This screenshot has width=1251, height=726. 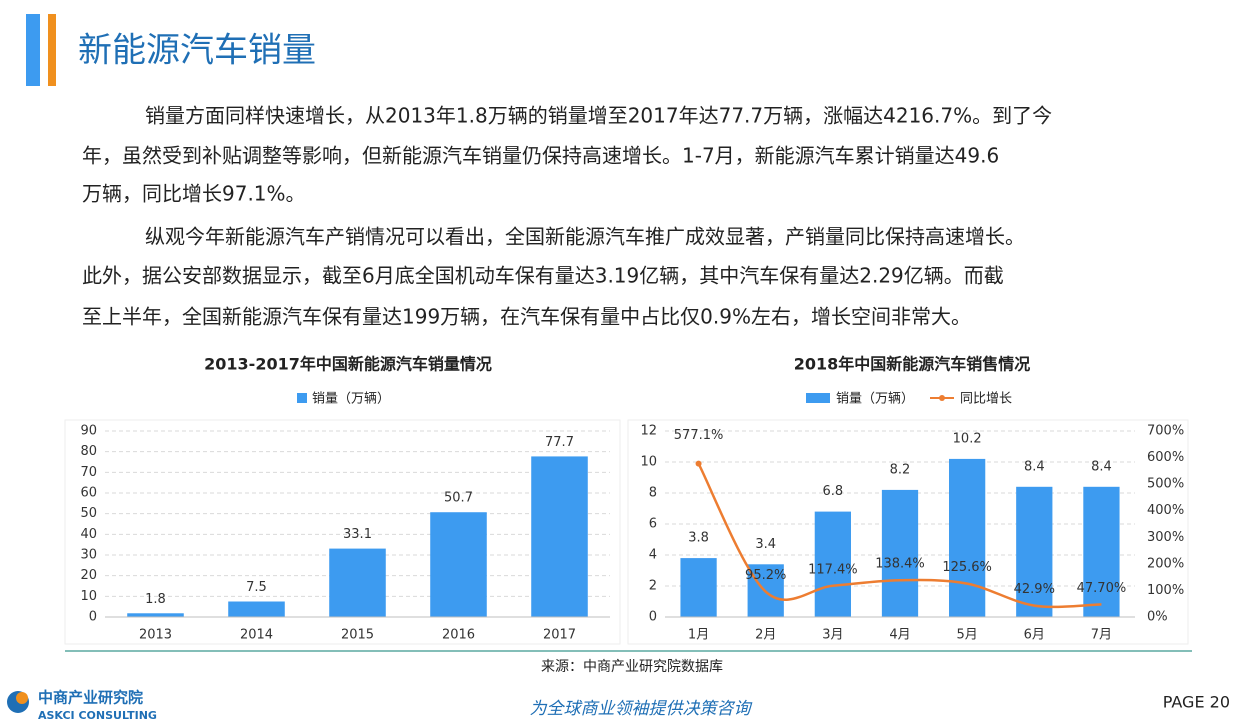 I want to click on x-tick-label: 6月, so click(x=1034, y=635).